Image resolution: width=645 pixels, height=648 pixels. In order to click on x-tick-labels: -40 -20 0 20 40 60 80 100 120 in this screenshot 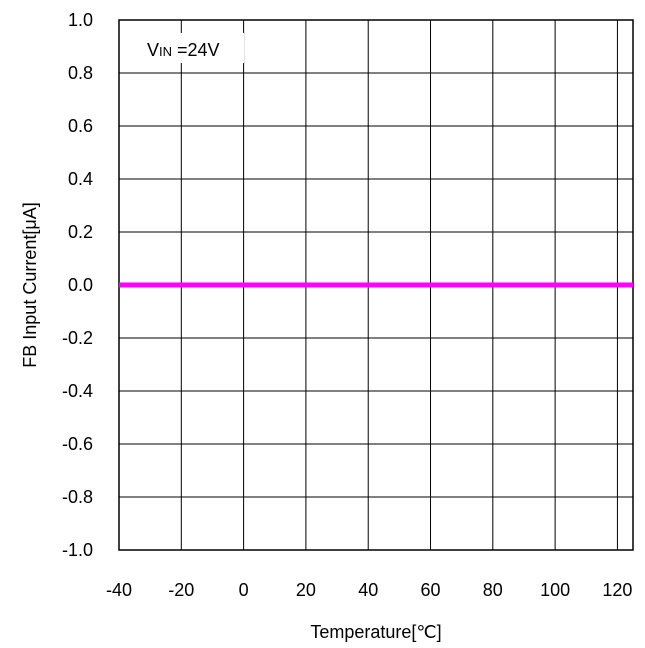, I will do `click(369, 590)`.